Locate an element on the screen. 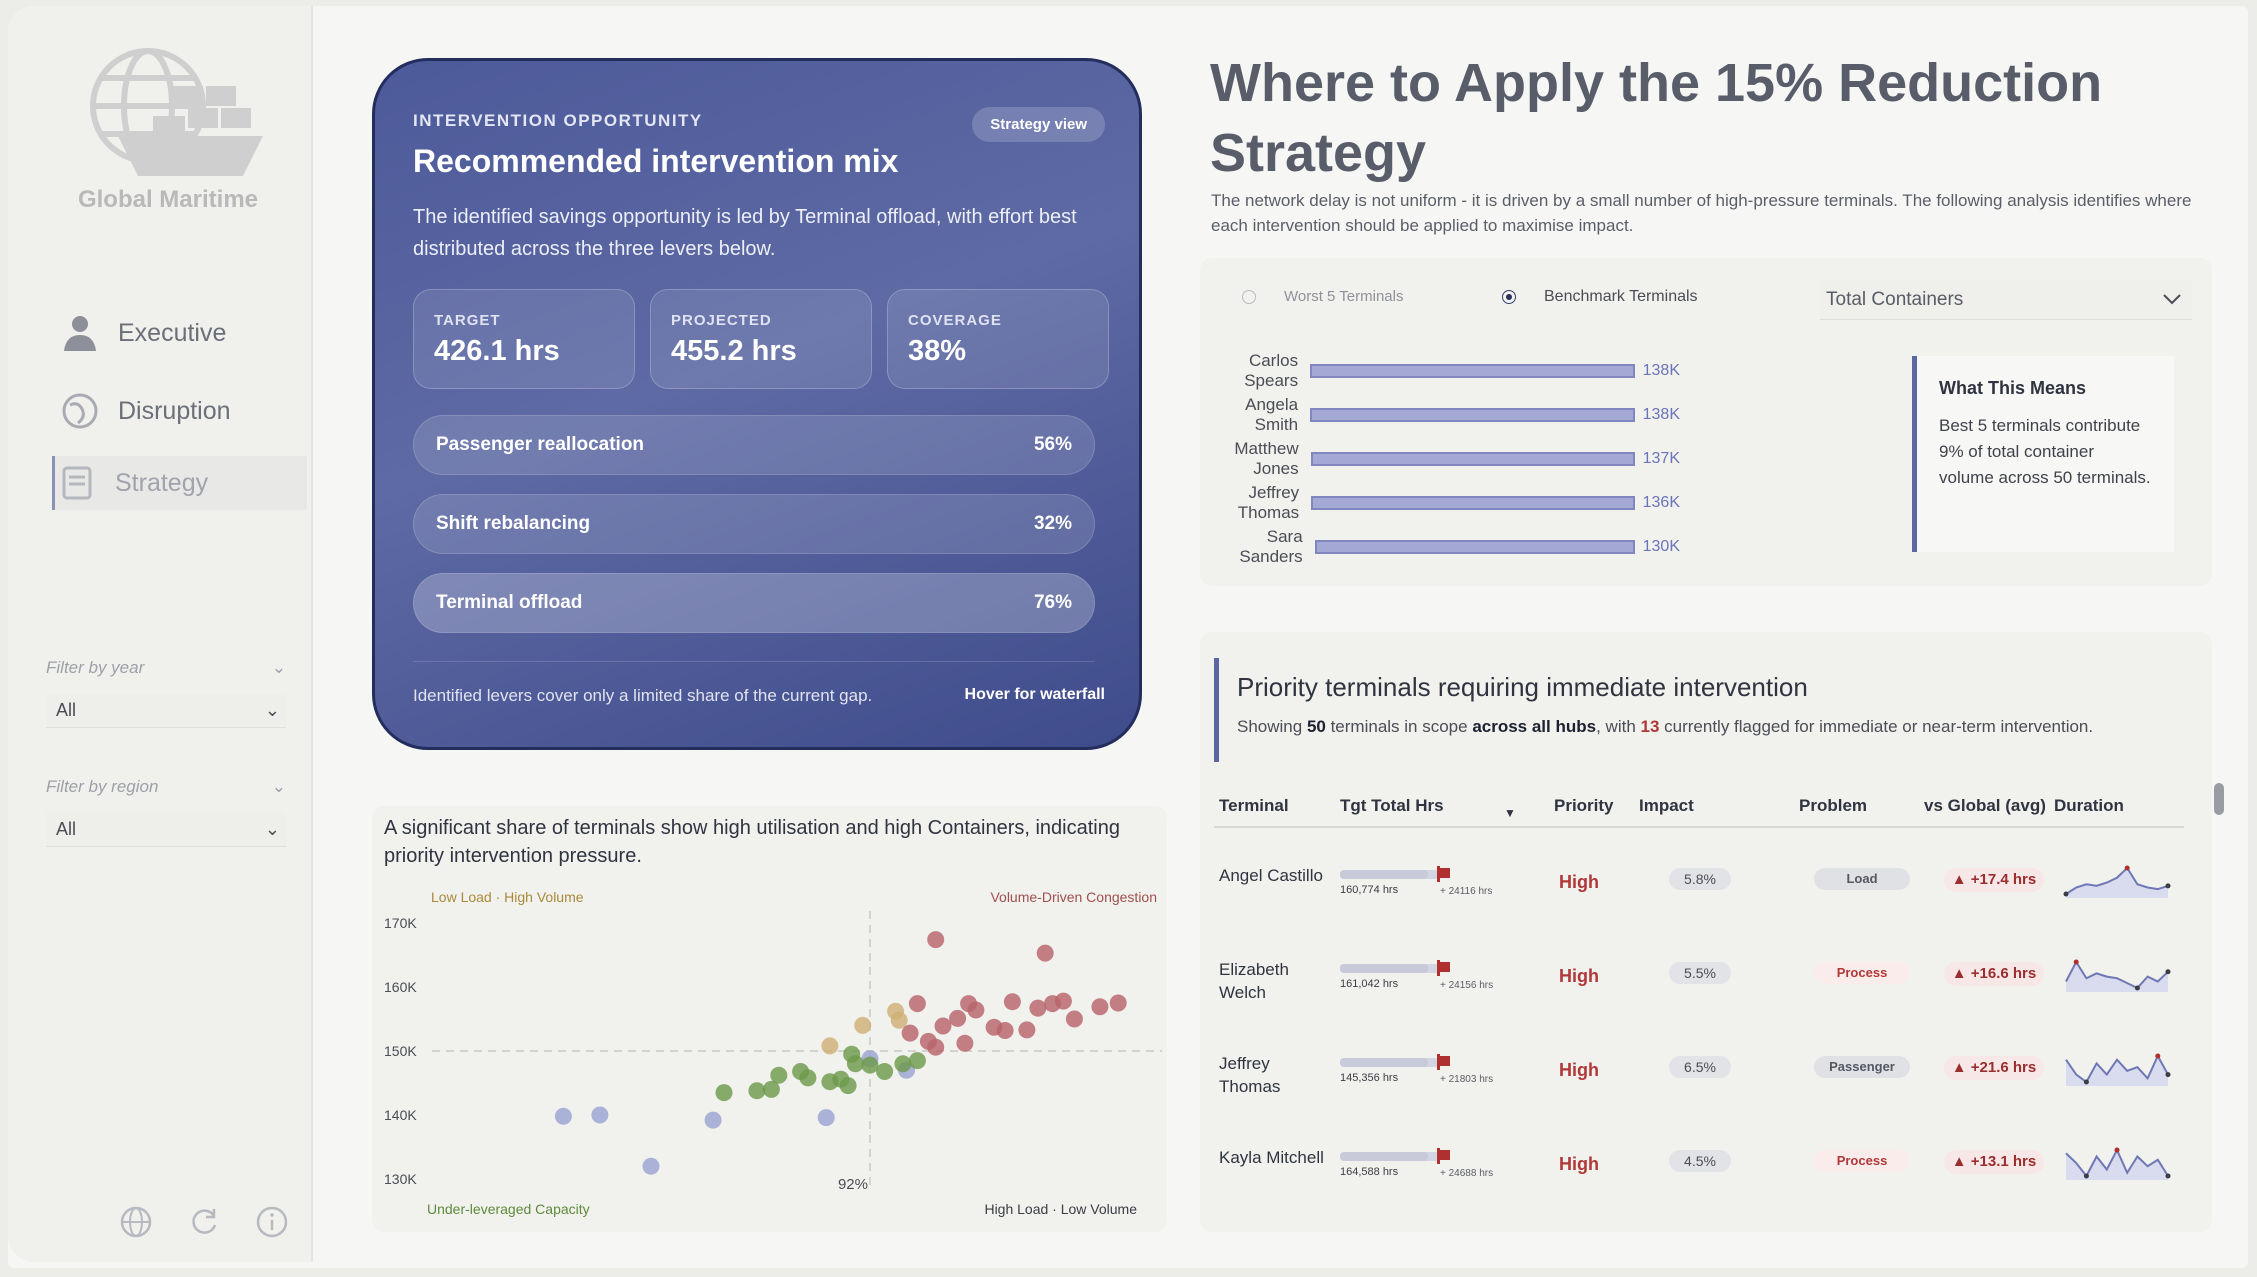 Image resolution: width=2257 pixels, height=1277 pixels. terminal-name: Angel Castillo is located at coordinates (1271, 875).